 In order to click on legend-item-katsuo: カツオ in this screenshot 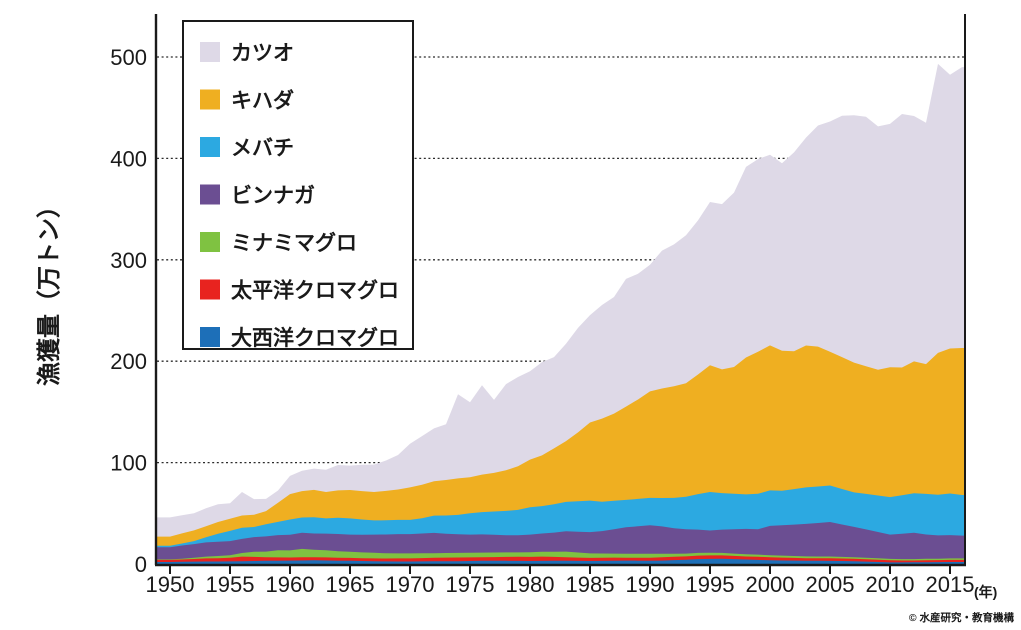, I will do `click(247, 53)`.